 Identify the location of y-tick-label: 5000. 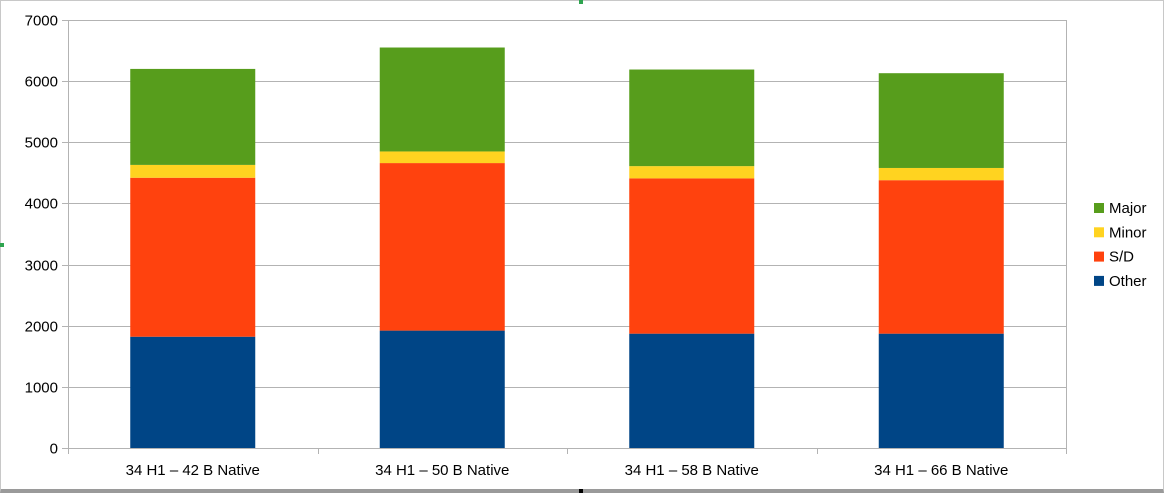
(41, 143).